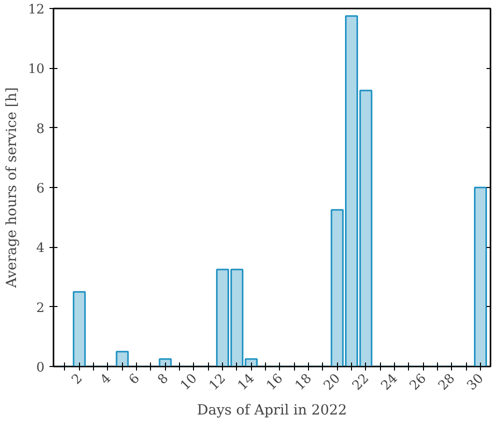 The width and height of the screenshot is (495, 421). What do you see at coordinates (36, 10) in the screenshot?
I see `y-tick-label: 12` at bounding box center [36, 10].